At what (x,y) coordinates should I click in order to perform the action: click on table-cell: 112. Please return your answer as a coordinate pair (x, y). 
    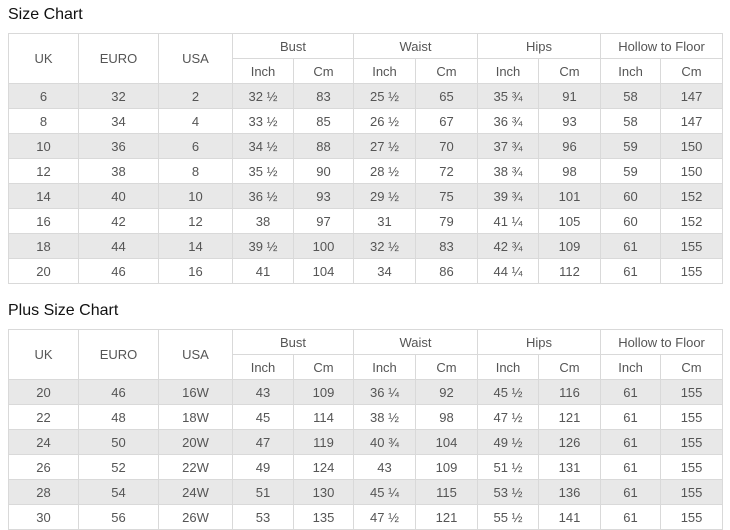
    Looking at the image, I should click on (570, 271).